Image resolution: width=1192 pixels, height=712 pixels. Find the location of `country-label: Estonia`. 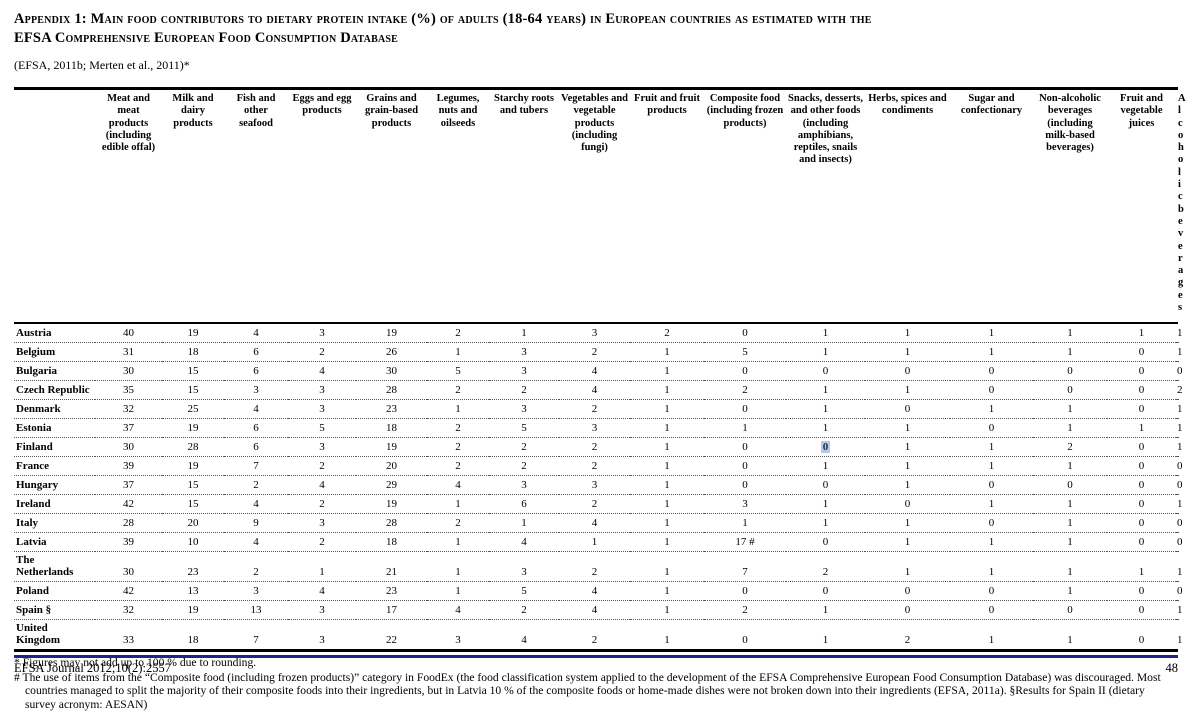

country-label: Estonia is located at coordinates (34, 428).